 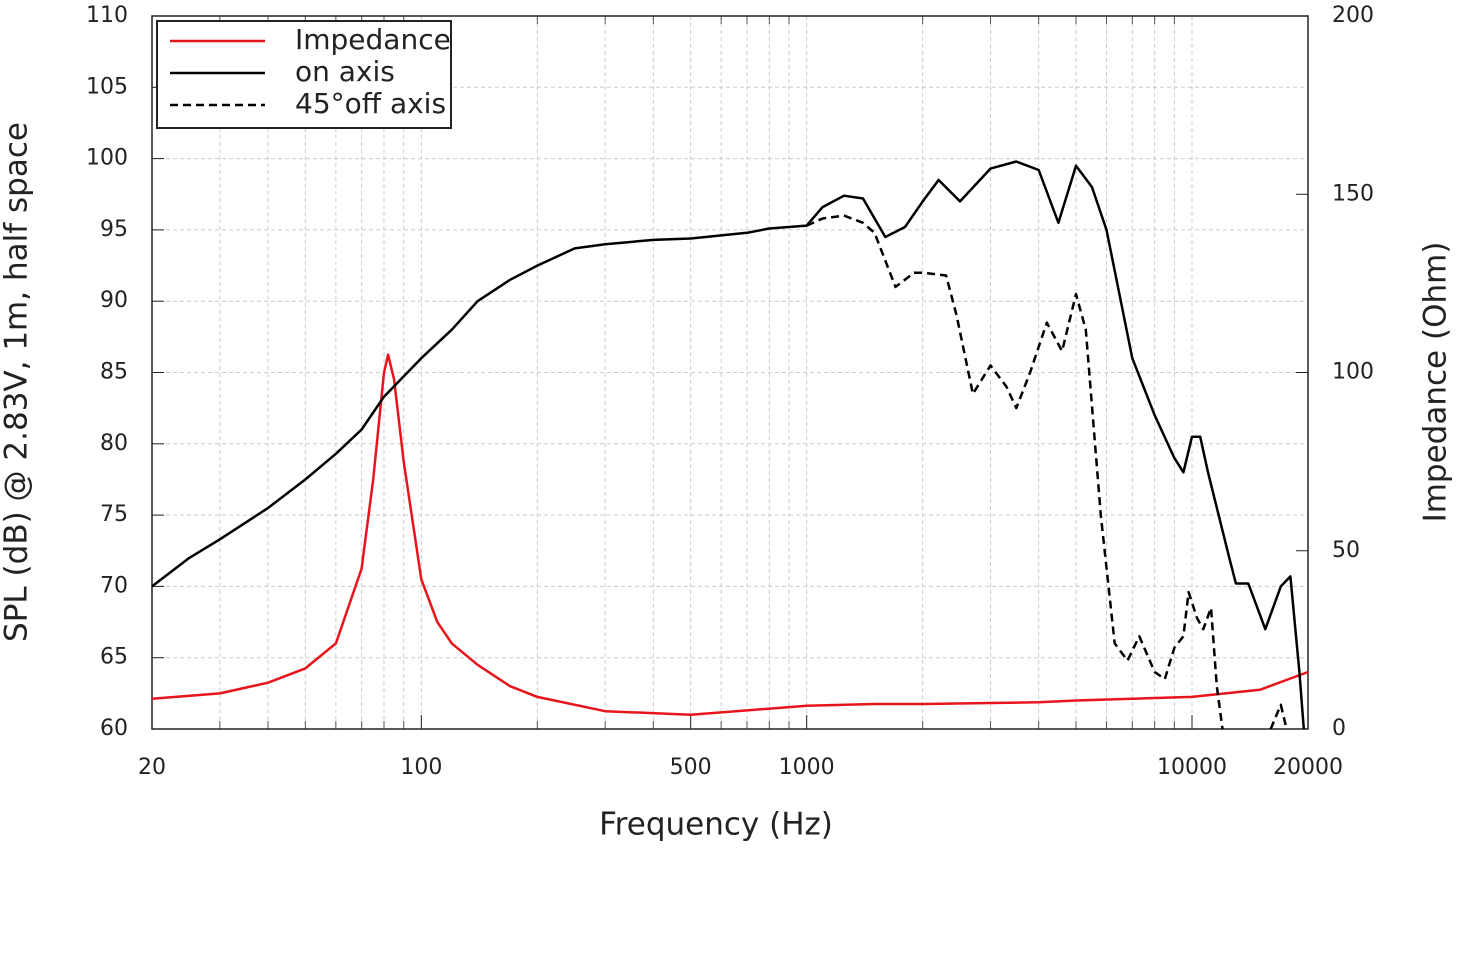 I want to click on x-tick-label: 500, so click(x=691, y=767).